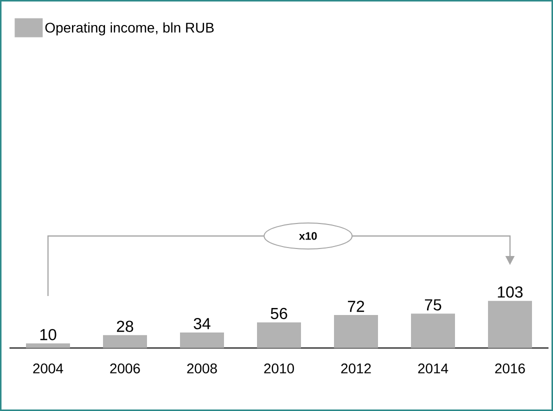 This screenshot has width=553, height=411. Describe the element at coordinates (125, 369) in the screenshot. I see `x-tick-label: 2006` at that location.